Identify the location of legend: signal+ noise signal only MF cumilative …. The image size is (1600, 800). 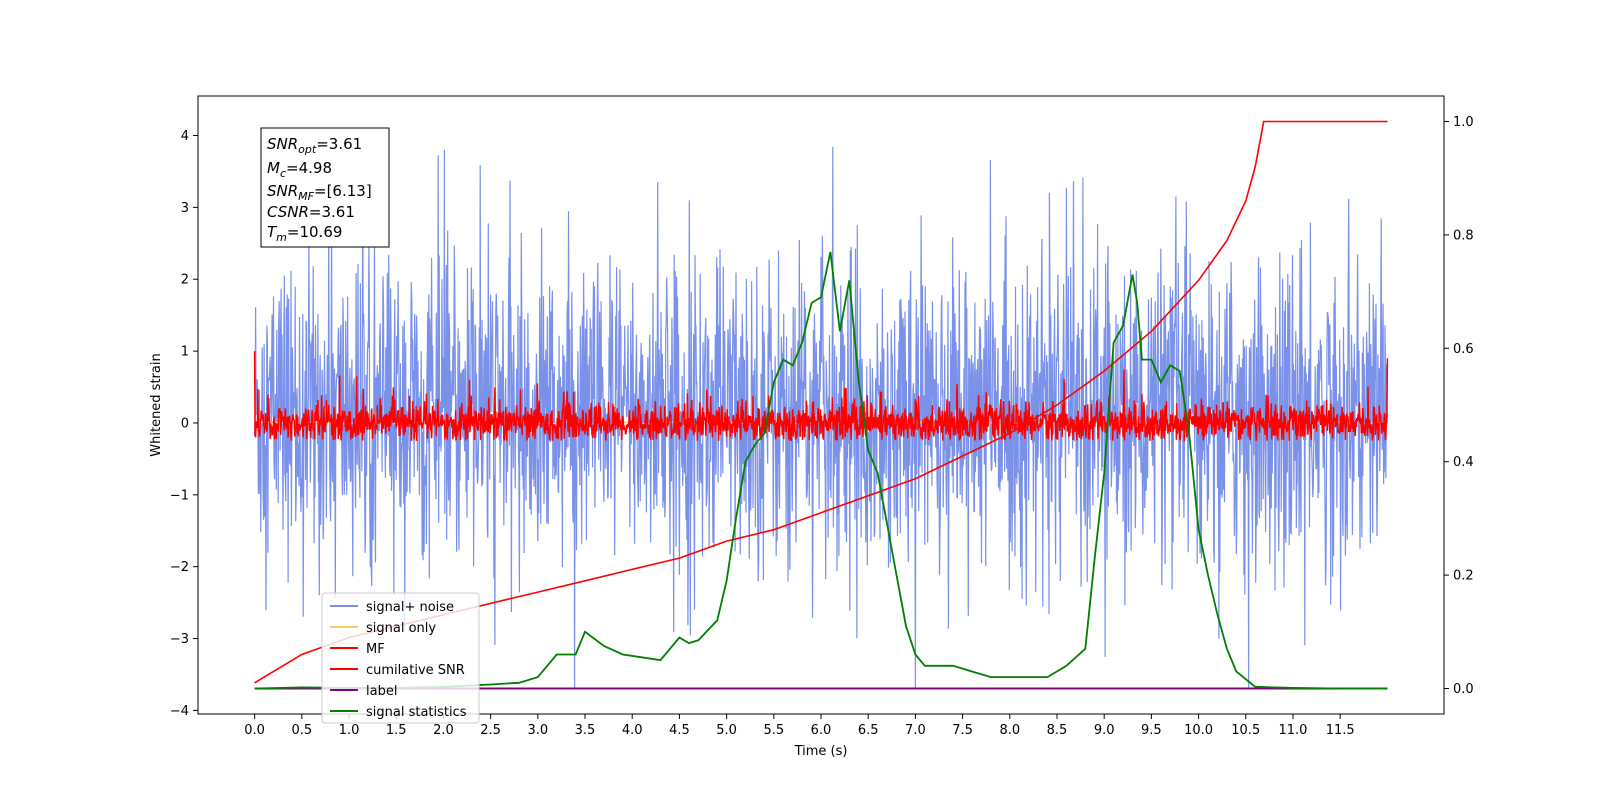
(400, 658).